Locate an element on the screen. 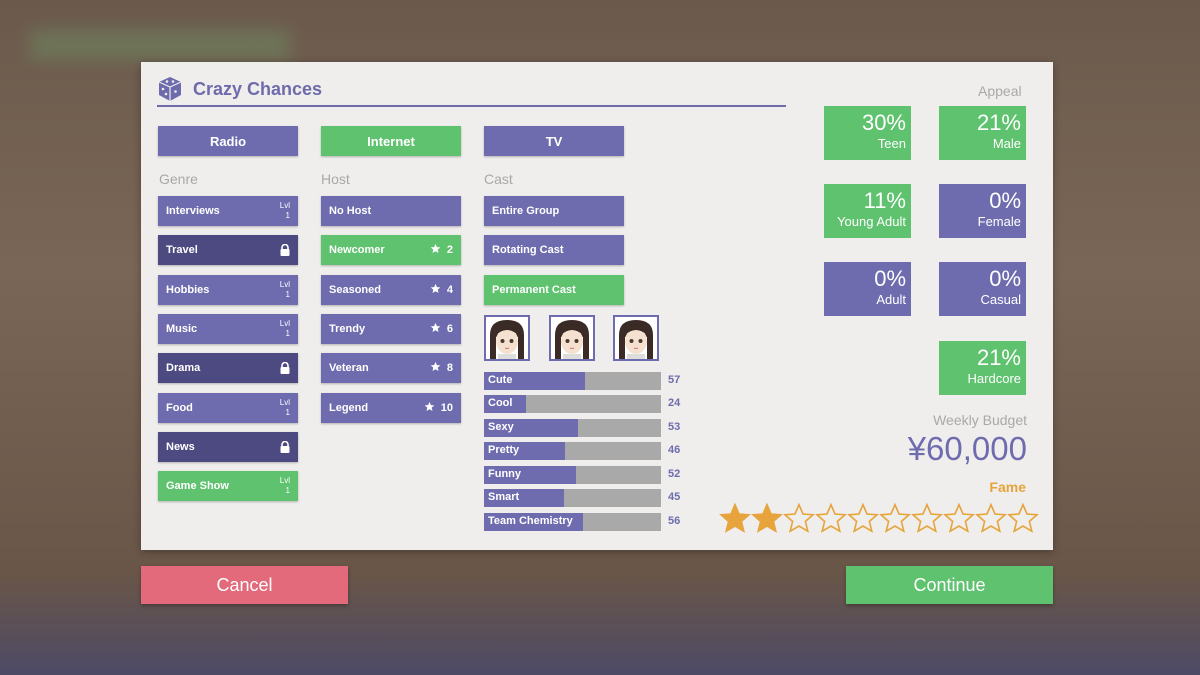  fame-label: Fame is located at coordinates (1007, 487).